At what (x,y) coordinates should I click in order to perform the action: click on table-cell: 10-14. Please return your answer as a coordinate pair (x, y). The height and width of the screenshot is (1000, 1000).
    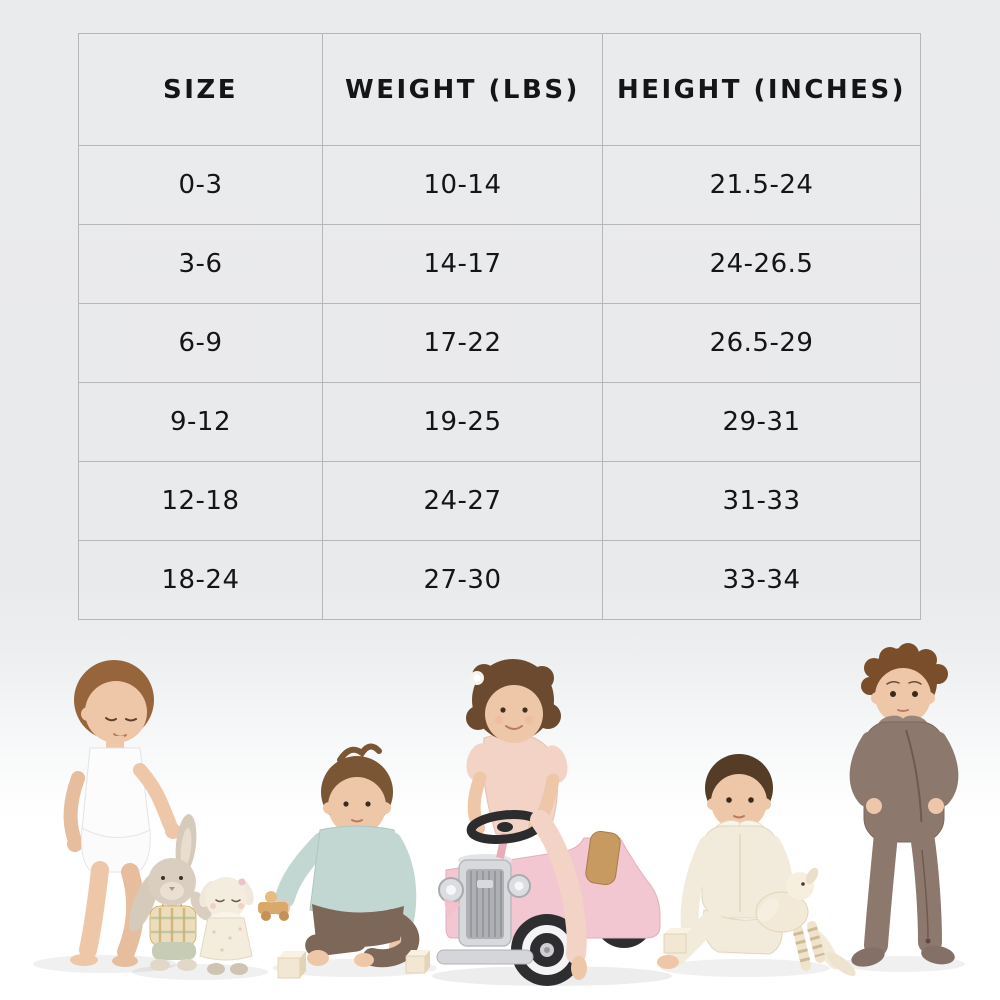
    Looking at the image, I should click on (462, 185).